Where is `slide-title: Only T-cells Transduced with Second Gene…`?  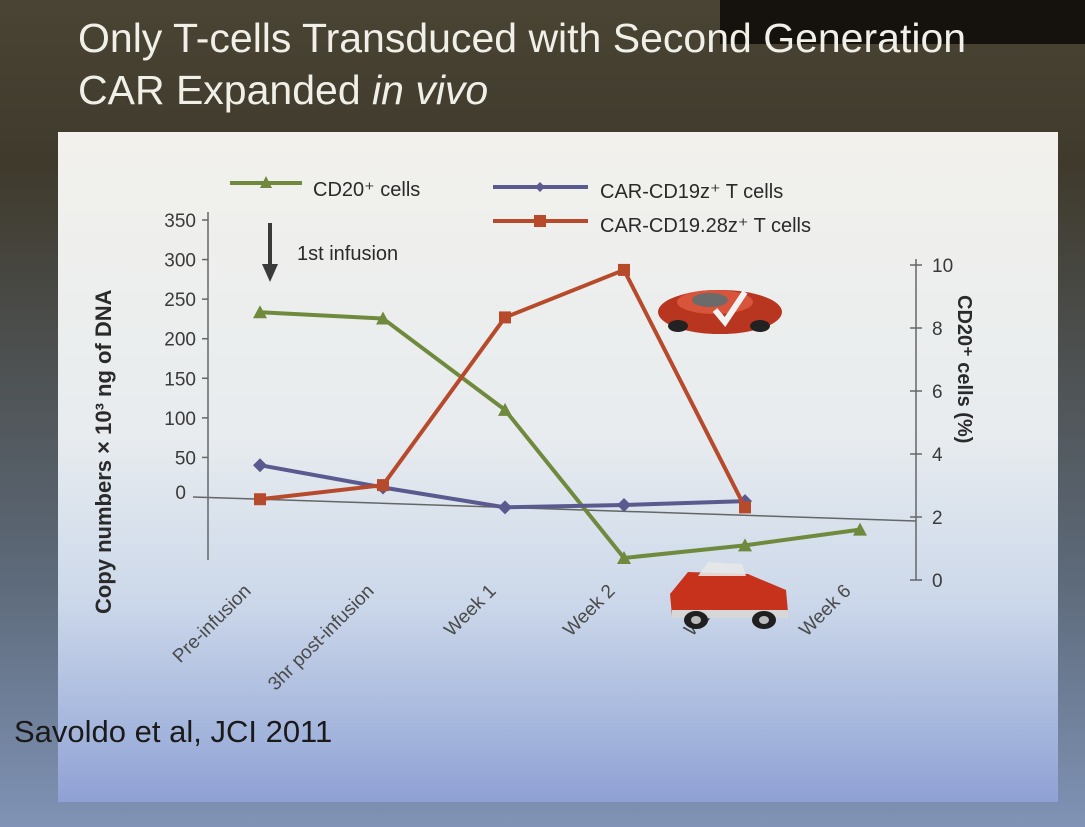 slide-title: Only T-cells Transduced with Second Gene… is located at coordinates (558, 64).